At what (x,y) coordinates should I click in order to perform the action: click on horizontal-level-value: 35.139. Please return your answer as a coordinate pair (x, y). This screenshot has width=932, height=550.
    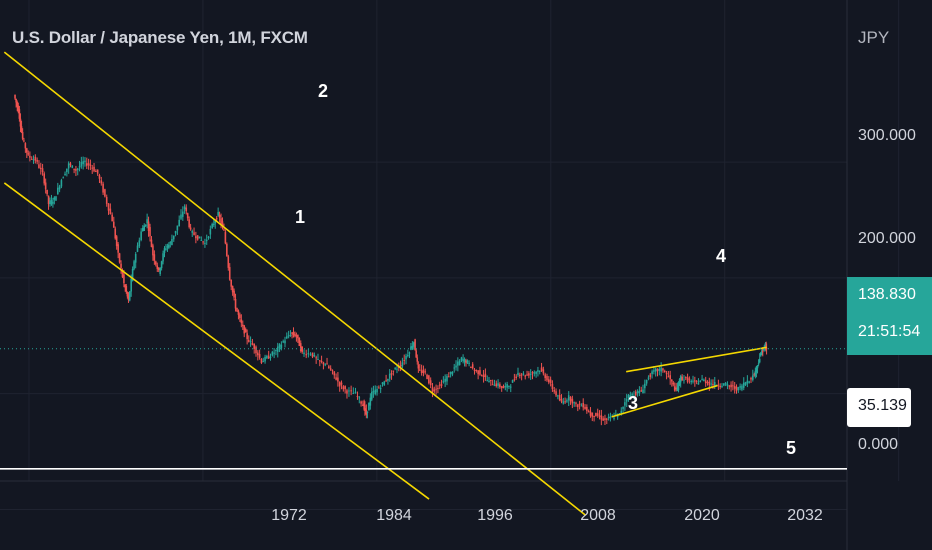
    Looking at the image, I should click on (882, 405).